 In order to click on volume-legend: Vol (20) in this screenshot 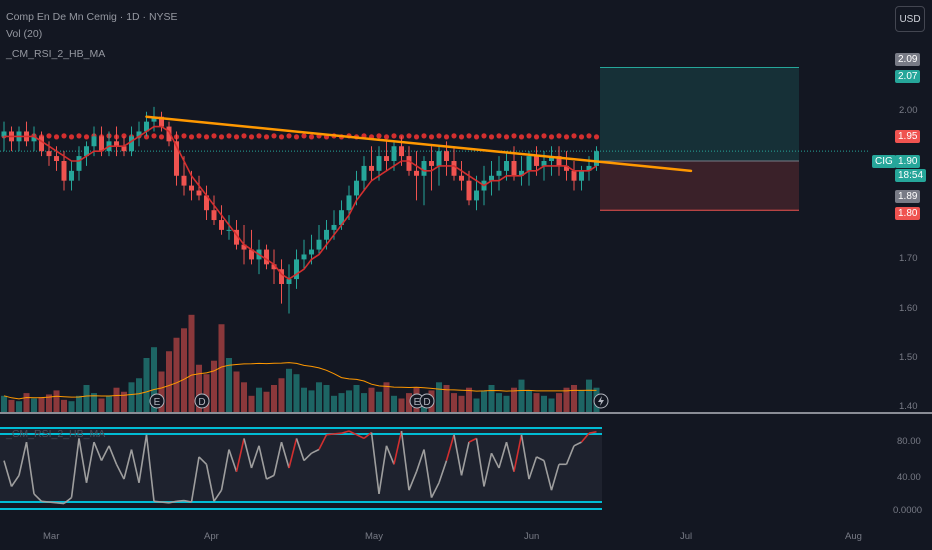, I will do `click(24, 34)`.